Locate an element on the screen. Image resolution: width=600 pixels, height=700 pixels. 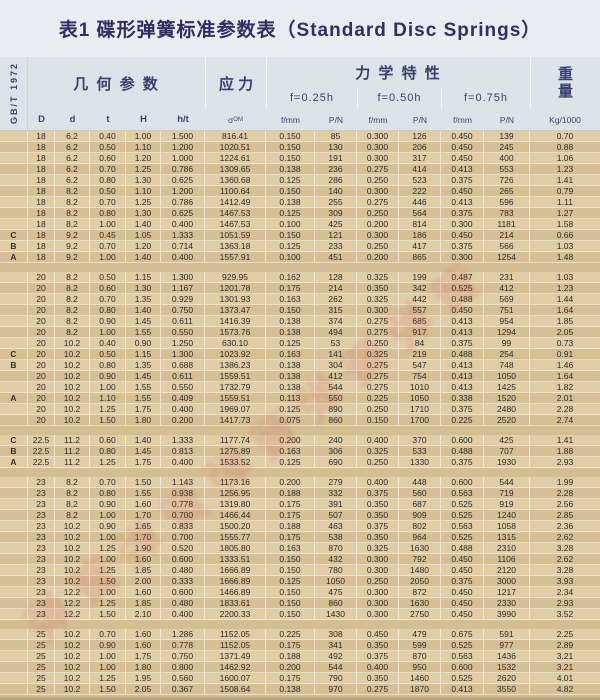
cell-p050: 126 is located at coordinates (420, 136).